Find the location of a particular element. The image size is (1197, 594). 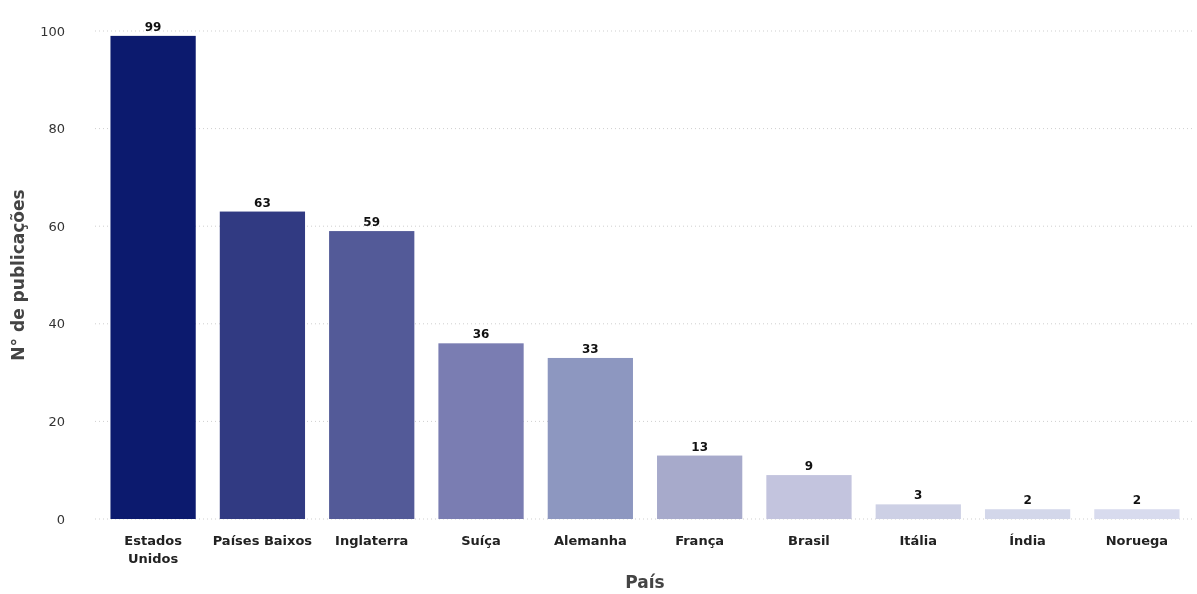

x-tick-label: Itália is located at coordinates (918, 540).